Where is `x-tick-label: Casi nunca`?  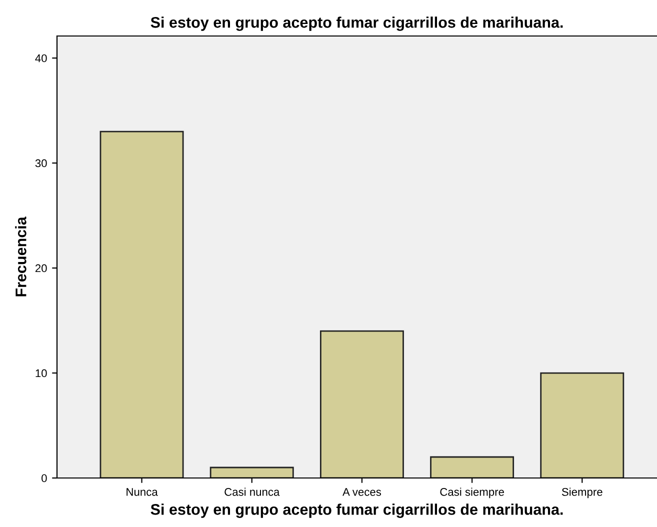 x-tick-label: Casi nunca is located at coordinates (252, 492).